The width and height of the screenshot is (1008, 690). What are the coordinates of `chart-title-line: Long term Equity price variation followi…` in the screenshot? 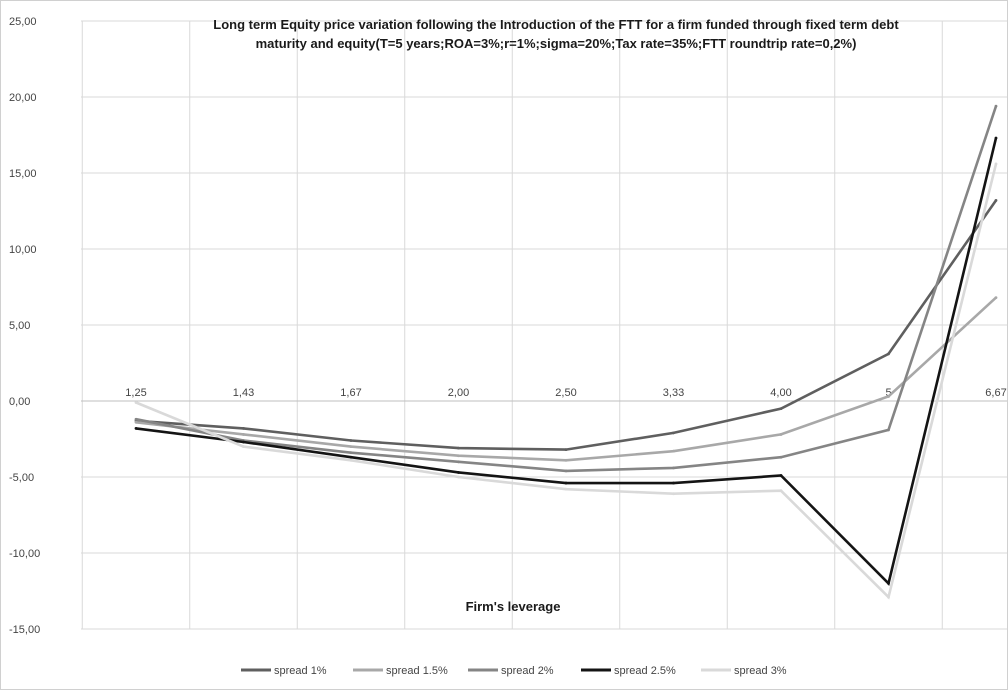 It's located at (556, 24).